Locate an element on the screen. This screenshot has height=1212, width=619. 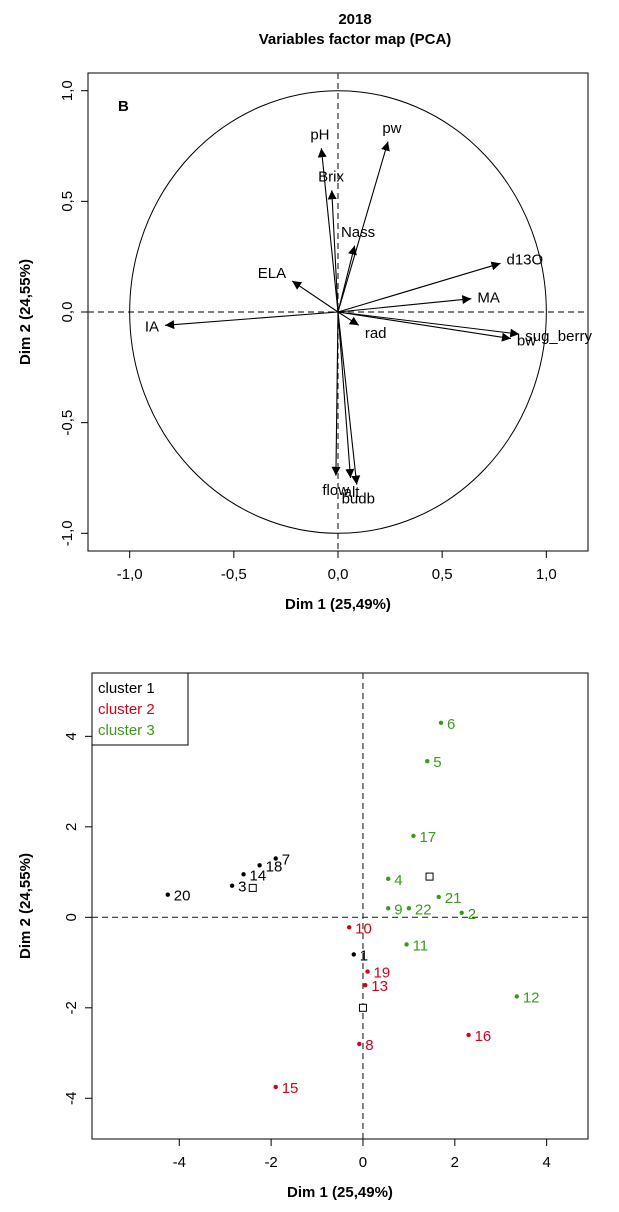
point-label-22: 22 is located at coordinates (423, 909).